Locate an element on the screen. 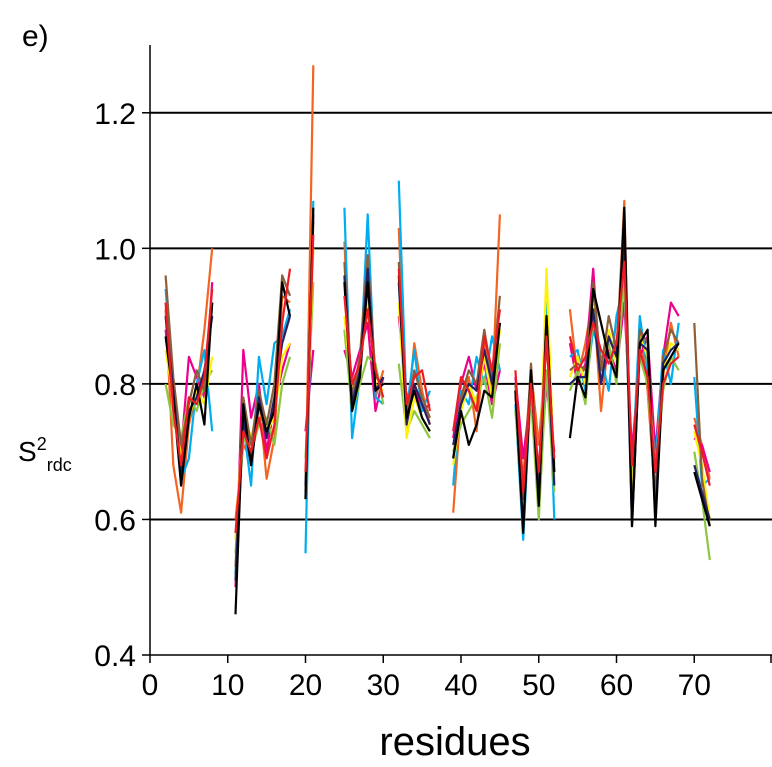 The height and width of the screenshot is (767, 772). x-tick-label-4: 40 is located at coordinates (460, 685).